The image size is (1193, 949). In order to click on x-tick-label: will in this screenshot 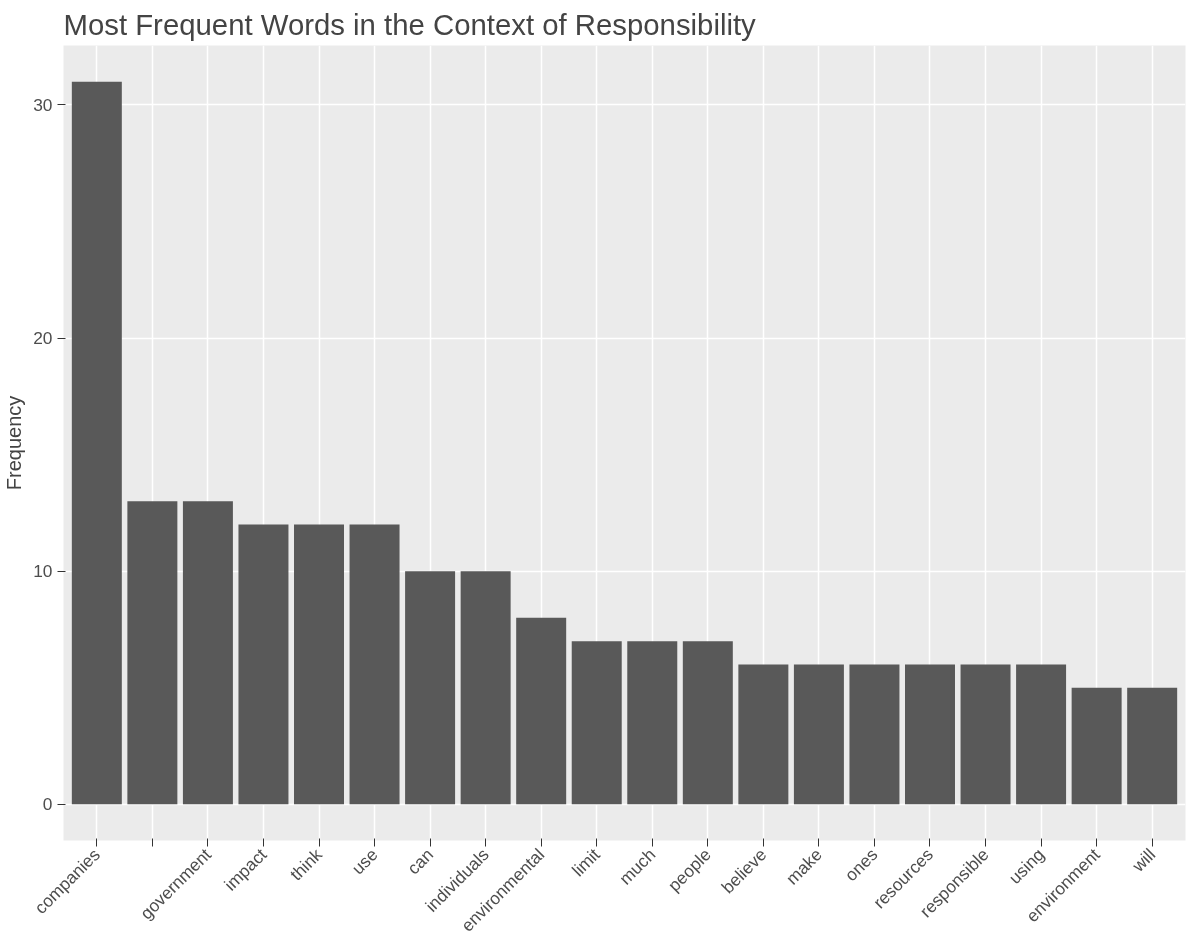, I will do `click(1143, 860)`.